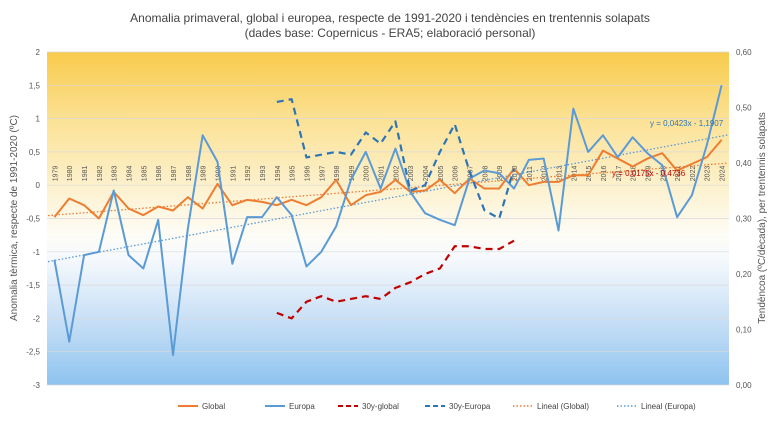  I want to click on trend-equation-global: y = 0,0175x - 0,4736, so click(649, 173).